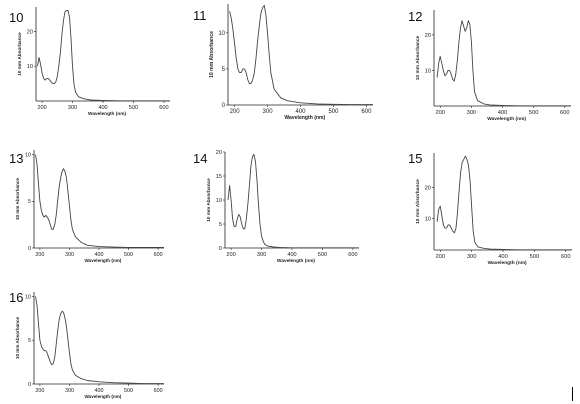 The width and height of the screenshot is (580, 404). Describe the element at coordinates (572, 394) in the screenshot. I see `text-cursor` at that location.